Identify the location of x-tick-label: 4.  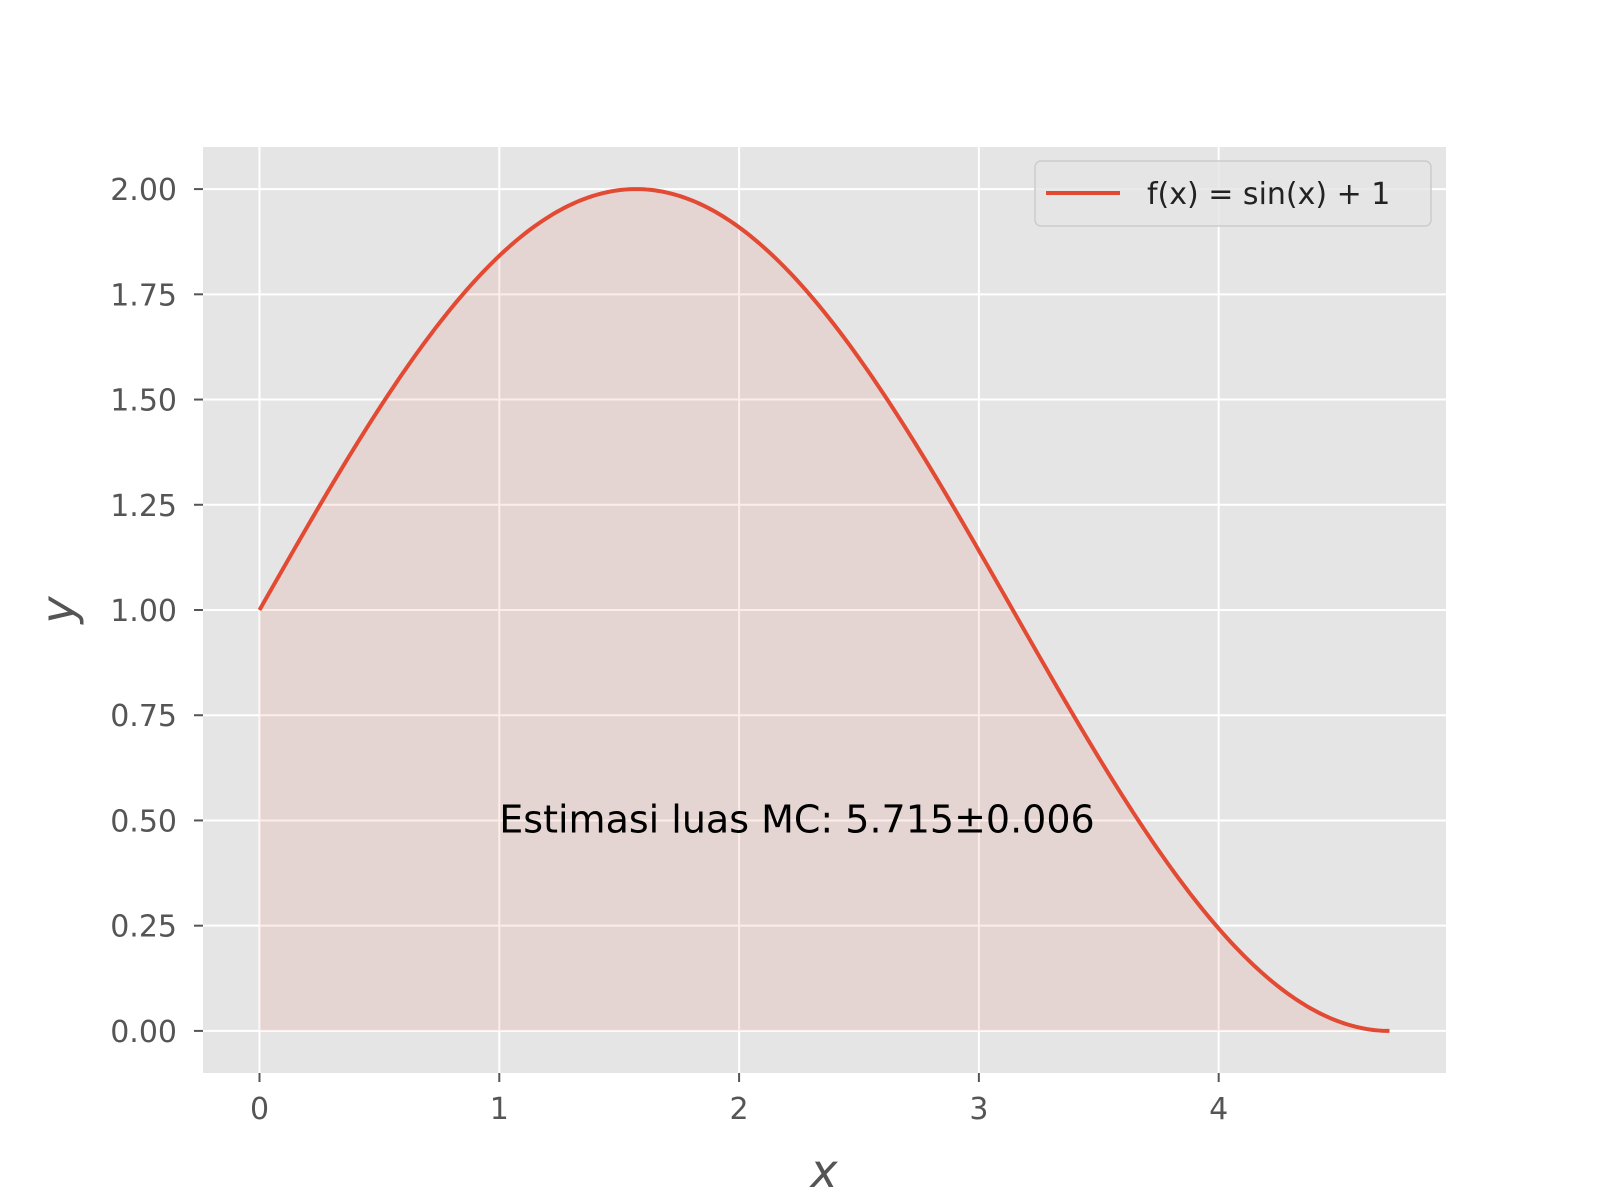
(1218, 1109).